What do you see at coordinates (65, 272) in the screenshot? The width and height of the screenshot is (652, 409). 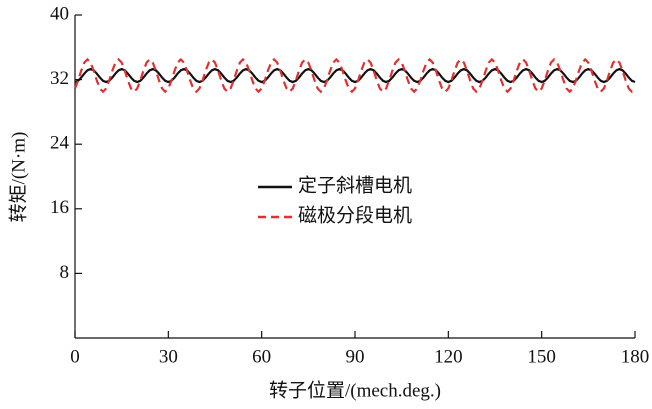 I see `y-tick-label: 8` at bounding box center [65, 272].